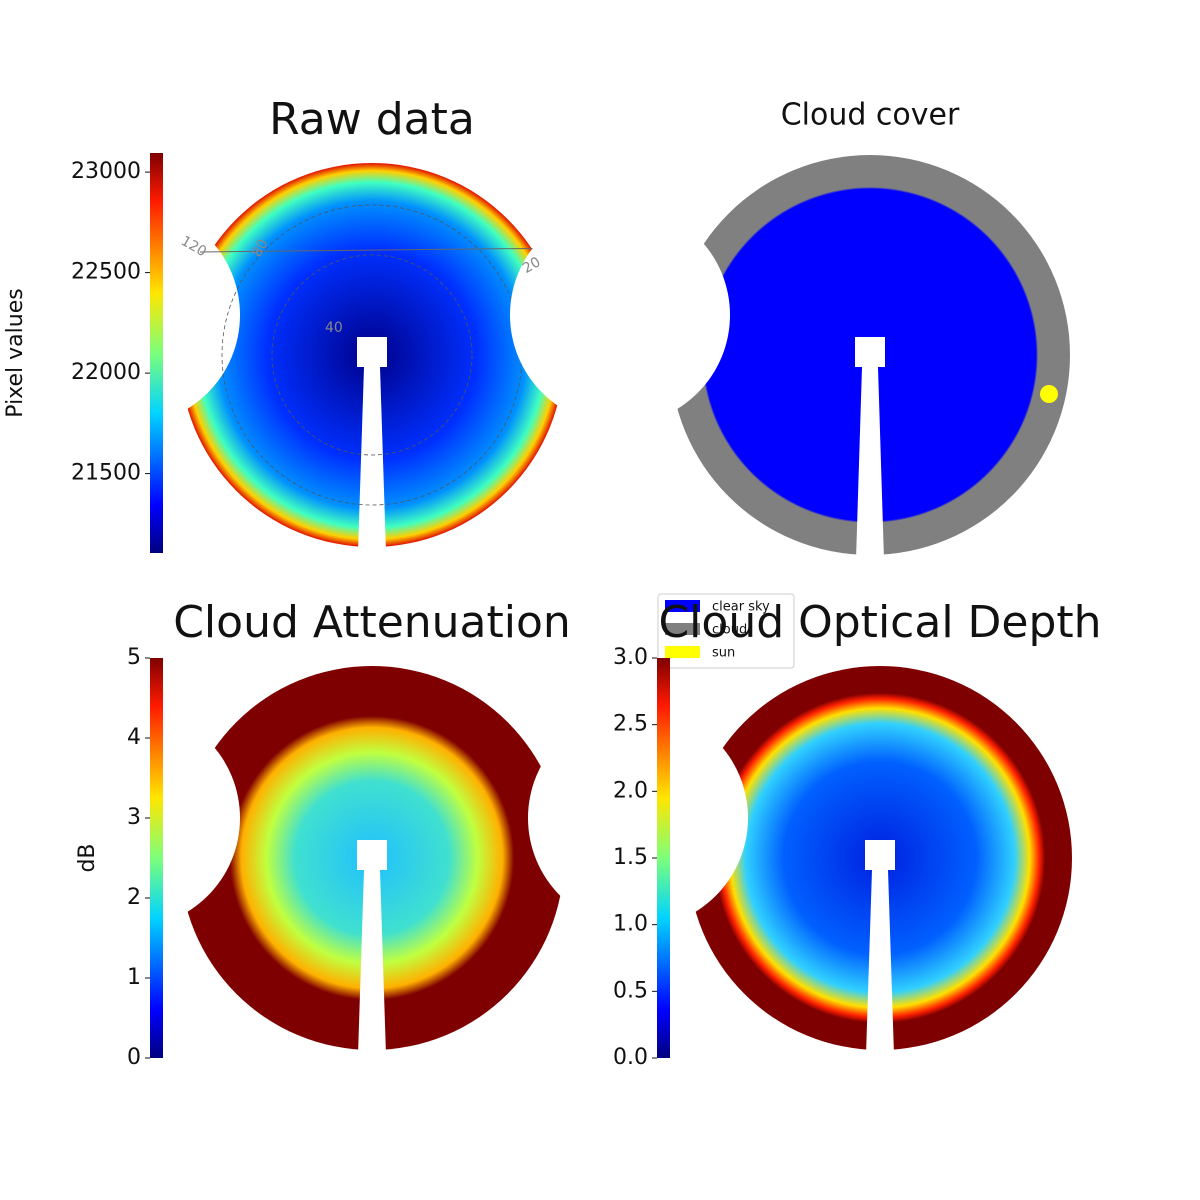 This screenshot has width=1200, height=1200. Describe the element at coordinates (134, 897) in the screenshot. I see `tick-label: 2` at that location.